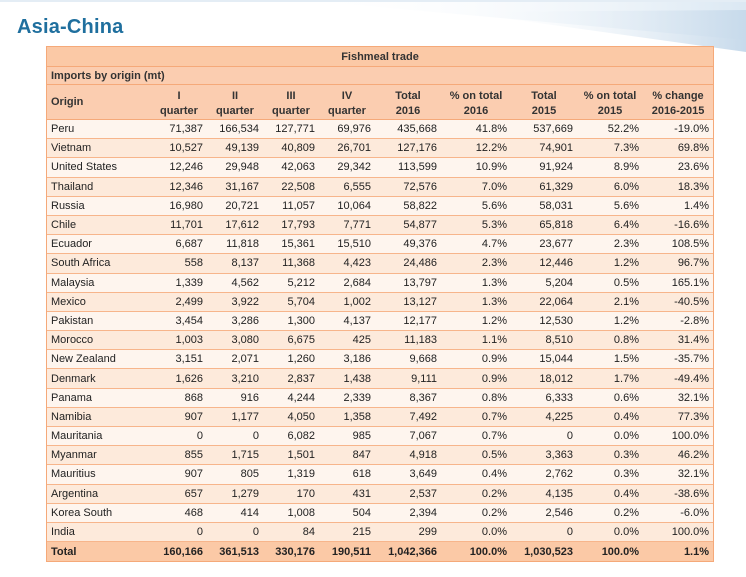  I want to click on origin-cell: Korea South, so click(99, 513).